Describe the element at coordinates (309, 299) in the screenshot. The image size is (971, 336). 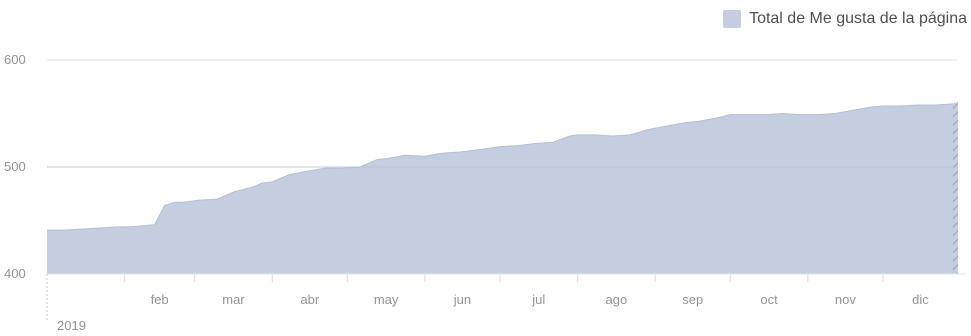
I see `x-tick-label: abr` at that location.